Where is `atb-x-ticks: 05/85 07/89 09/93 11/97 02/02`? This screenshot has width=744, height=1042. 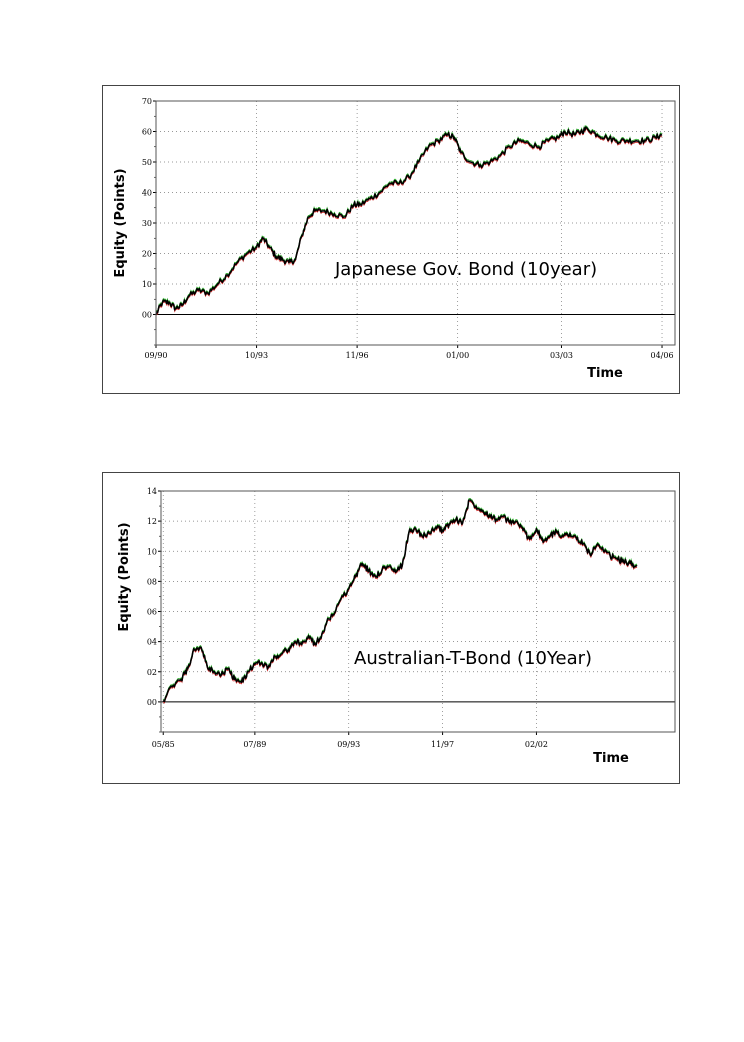
atb-x-ticks: 05/85 07/89 09/93 11/97 02/02 is located at coordinates (350, 740).